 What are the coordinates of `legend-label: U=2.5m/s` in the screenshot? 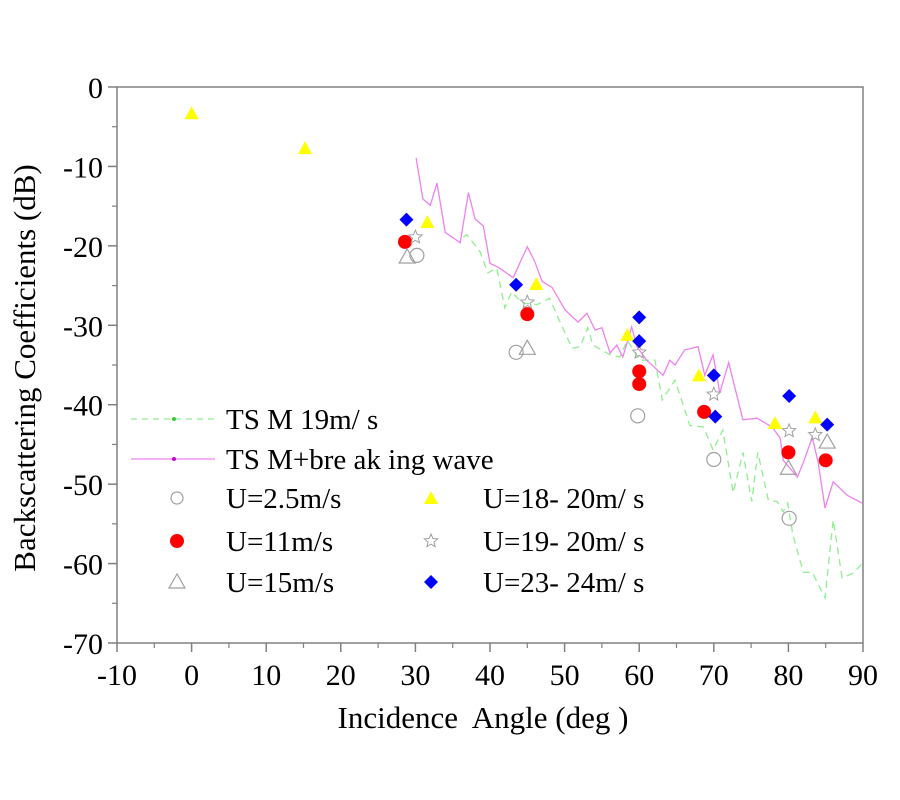 It's located at (283, 499).